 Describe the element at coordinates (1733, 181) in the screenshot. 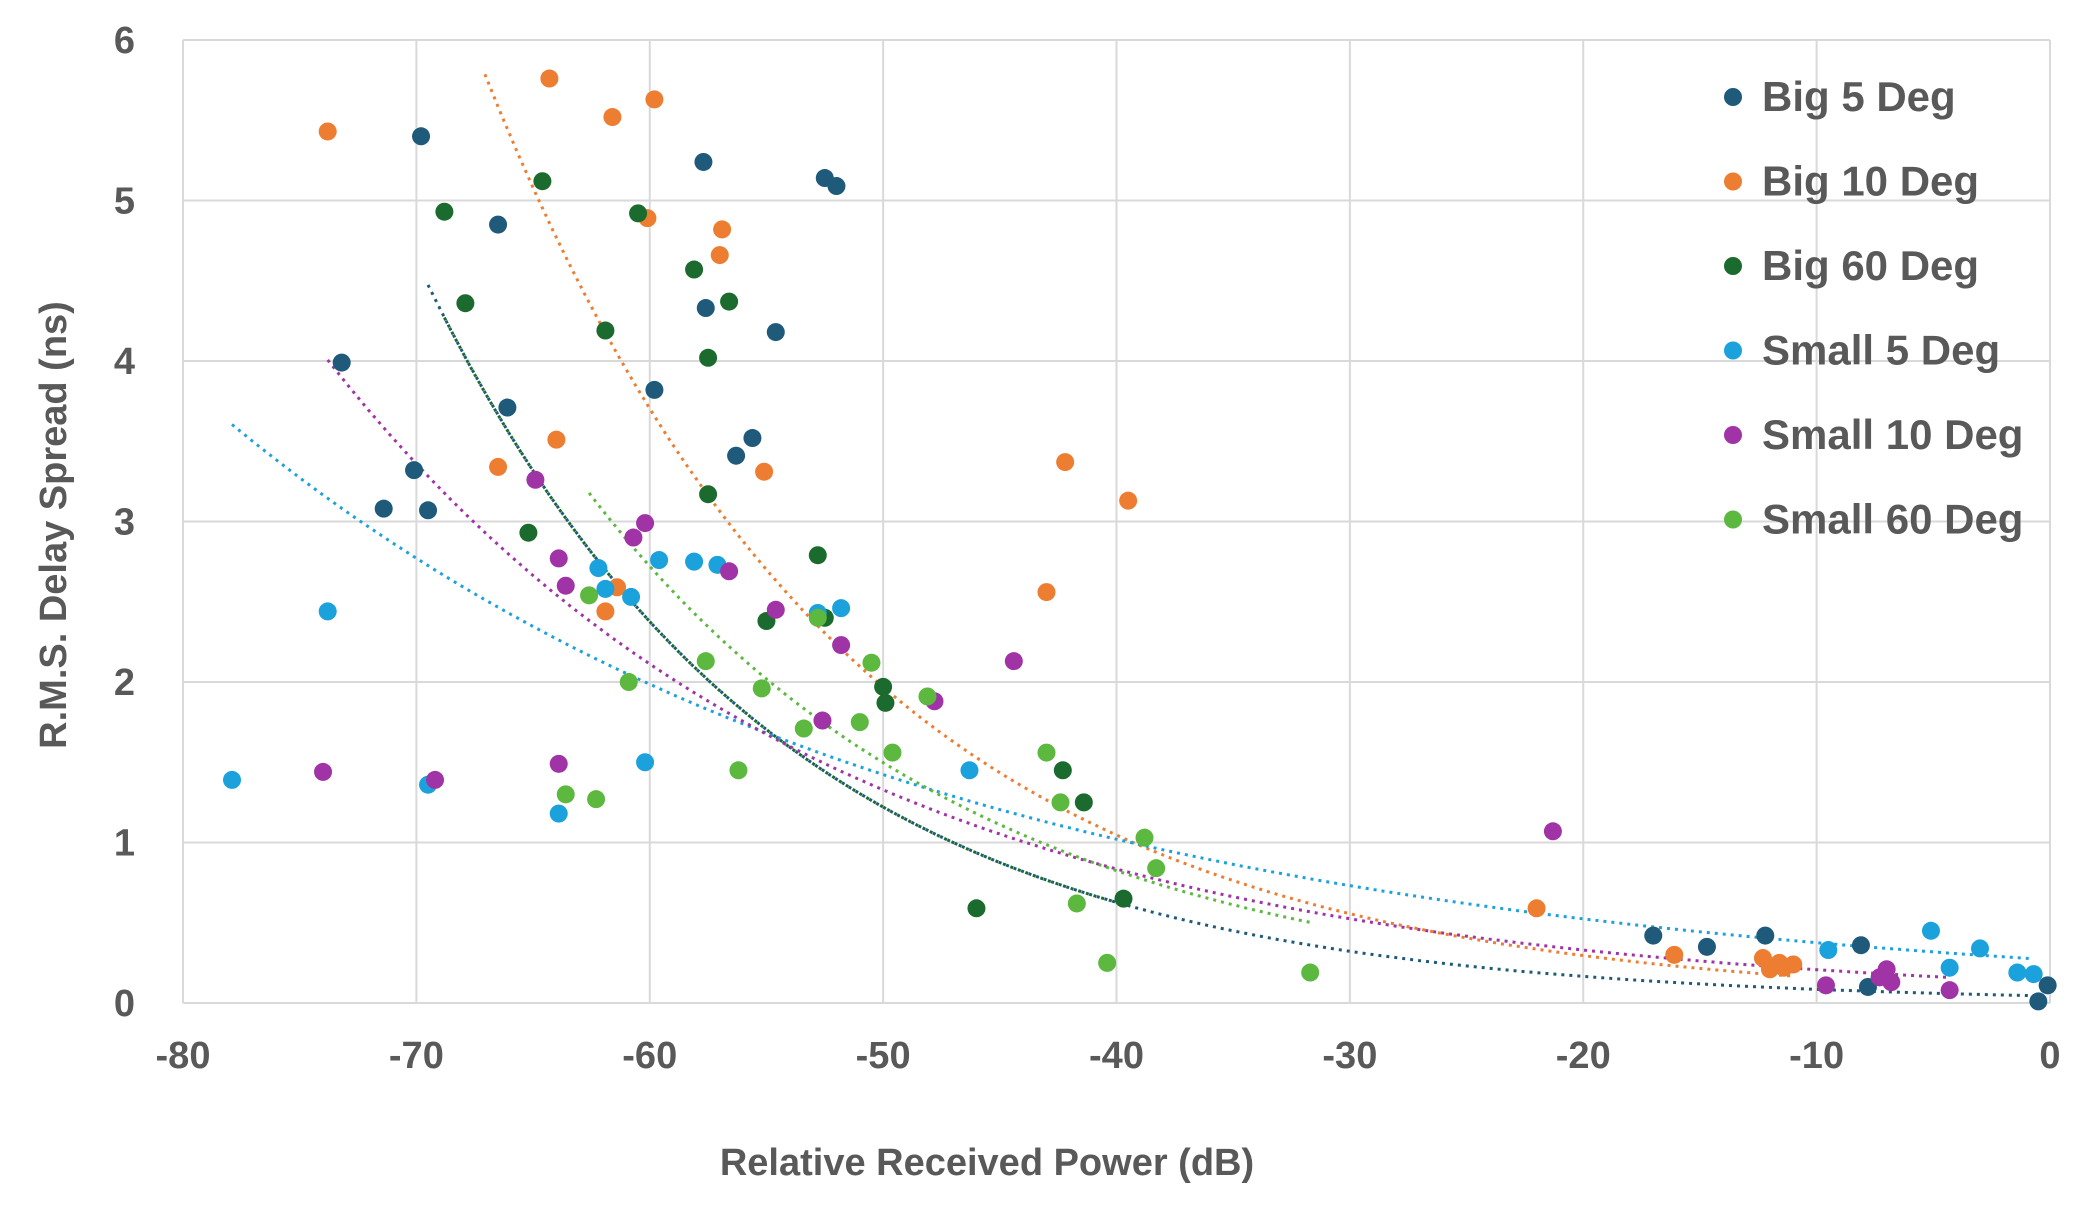

I see `legend-marker-big-10-deg` at that location.